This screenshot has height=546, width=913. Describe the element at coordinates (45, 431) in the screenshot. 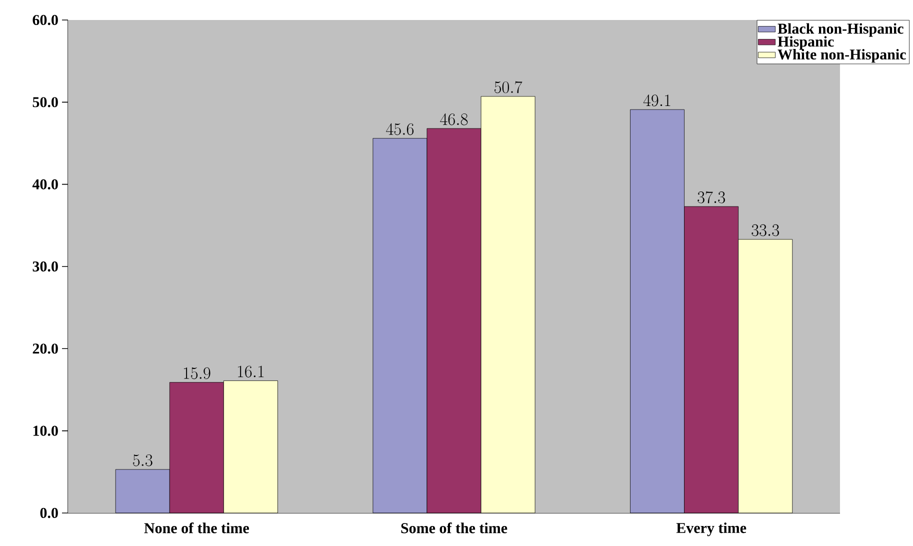

I see `y-tick-label: 10.0` at that location.